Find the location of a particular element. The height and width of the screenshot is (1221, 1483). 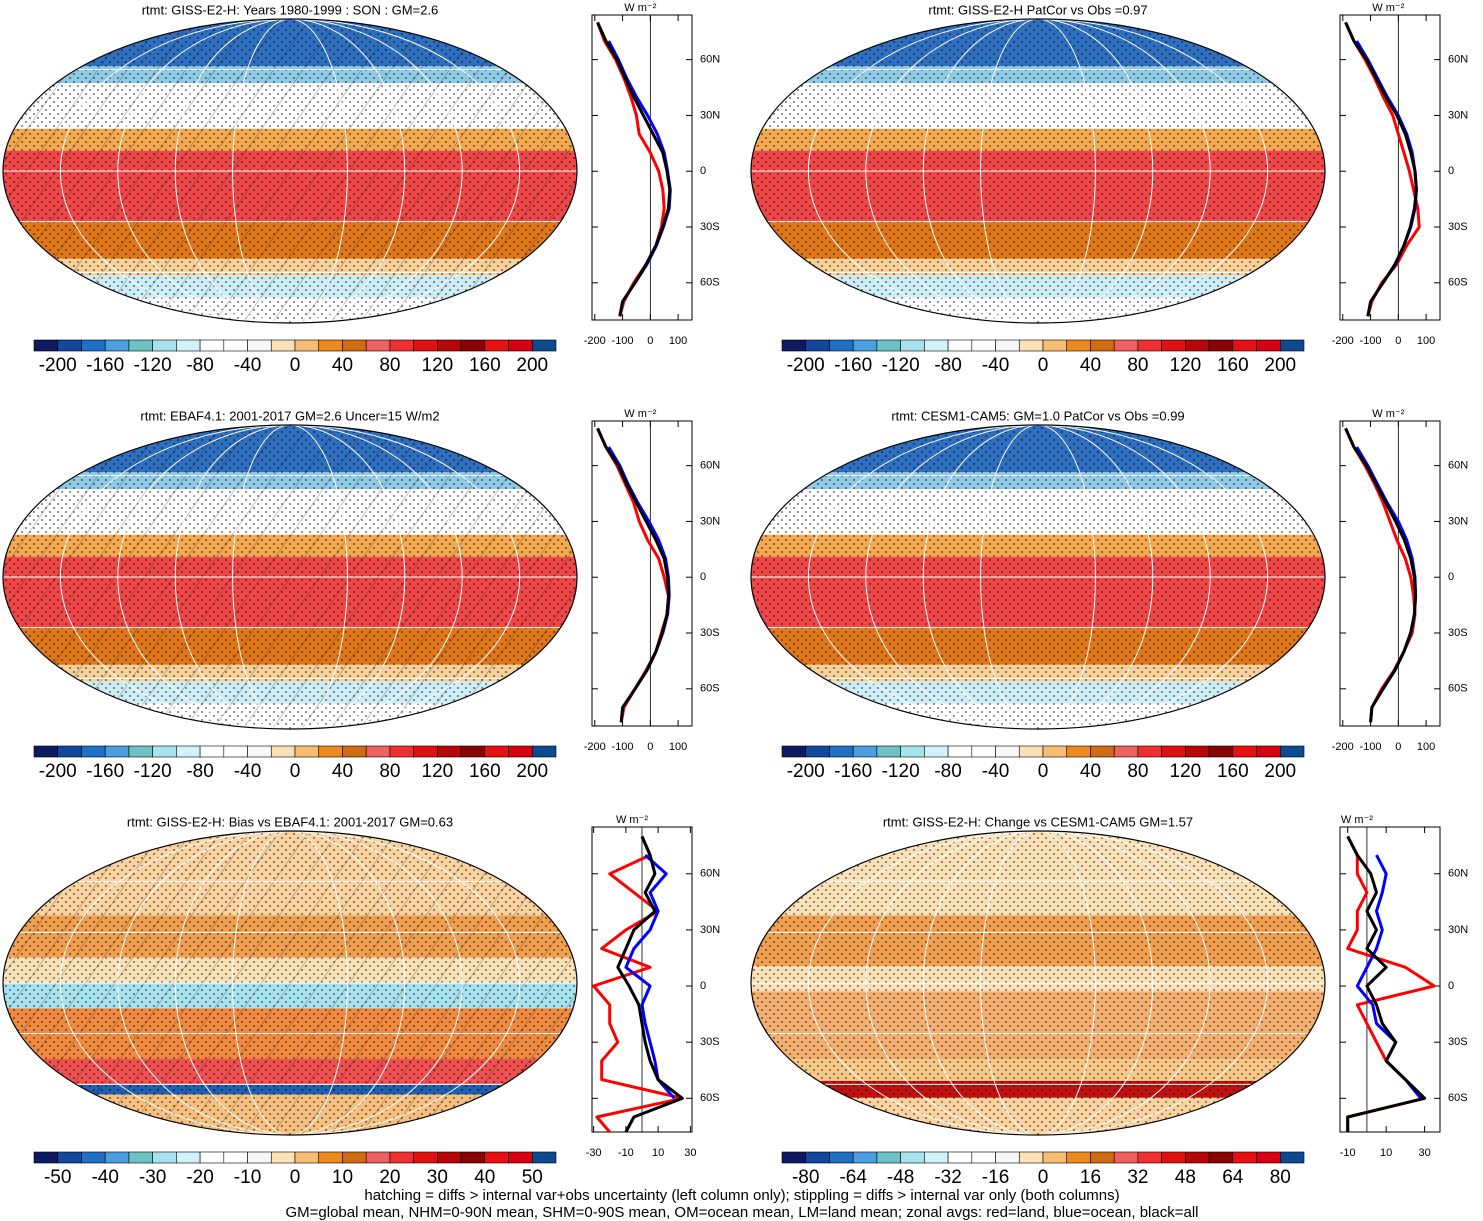

colorbar-label: 120 is located at coordinates (1186, 365).